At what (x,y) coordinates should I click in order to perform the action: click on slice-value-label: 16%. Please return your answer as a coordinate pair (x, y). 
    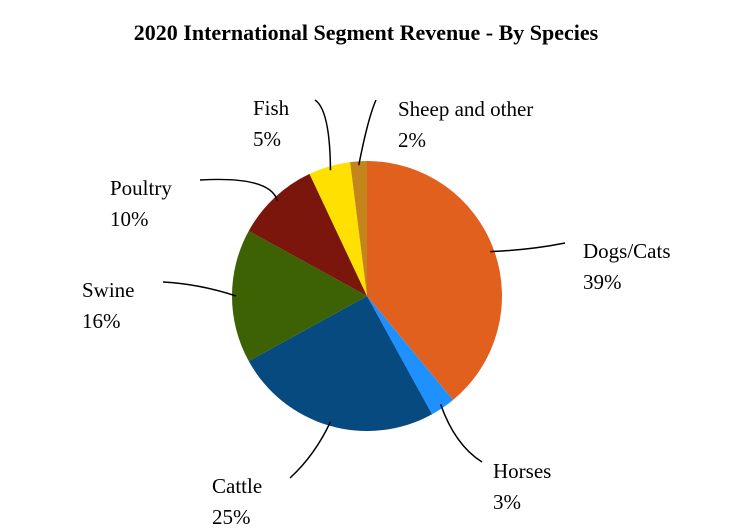
    Looking at the image, I should click on (101, 321).